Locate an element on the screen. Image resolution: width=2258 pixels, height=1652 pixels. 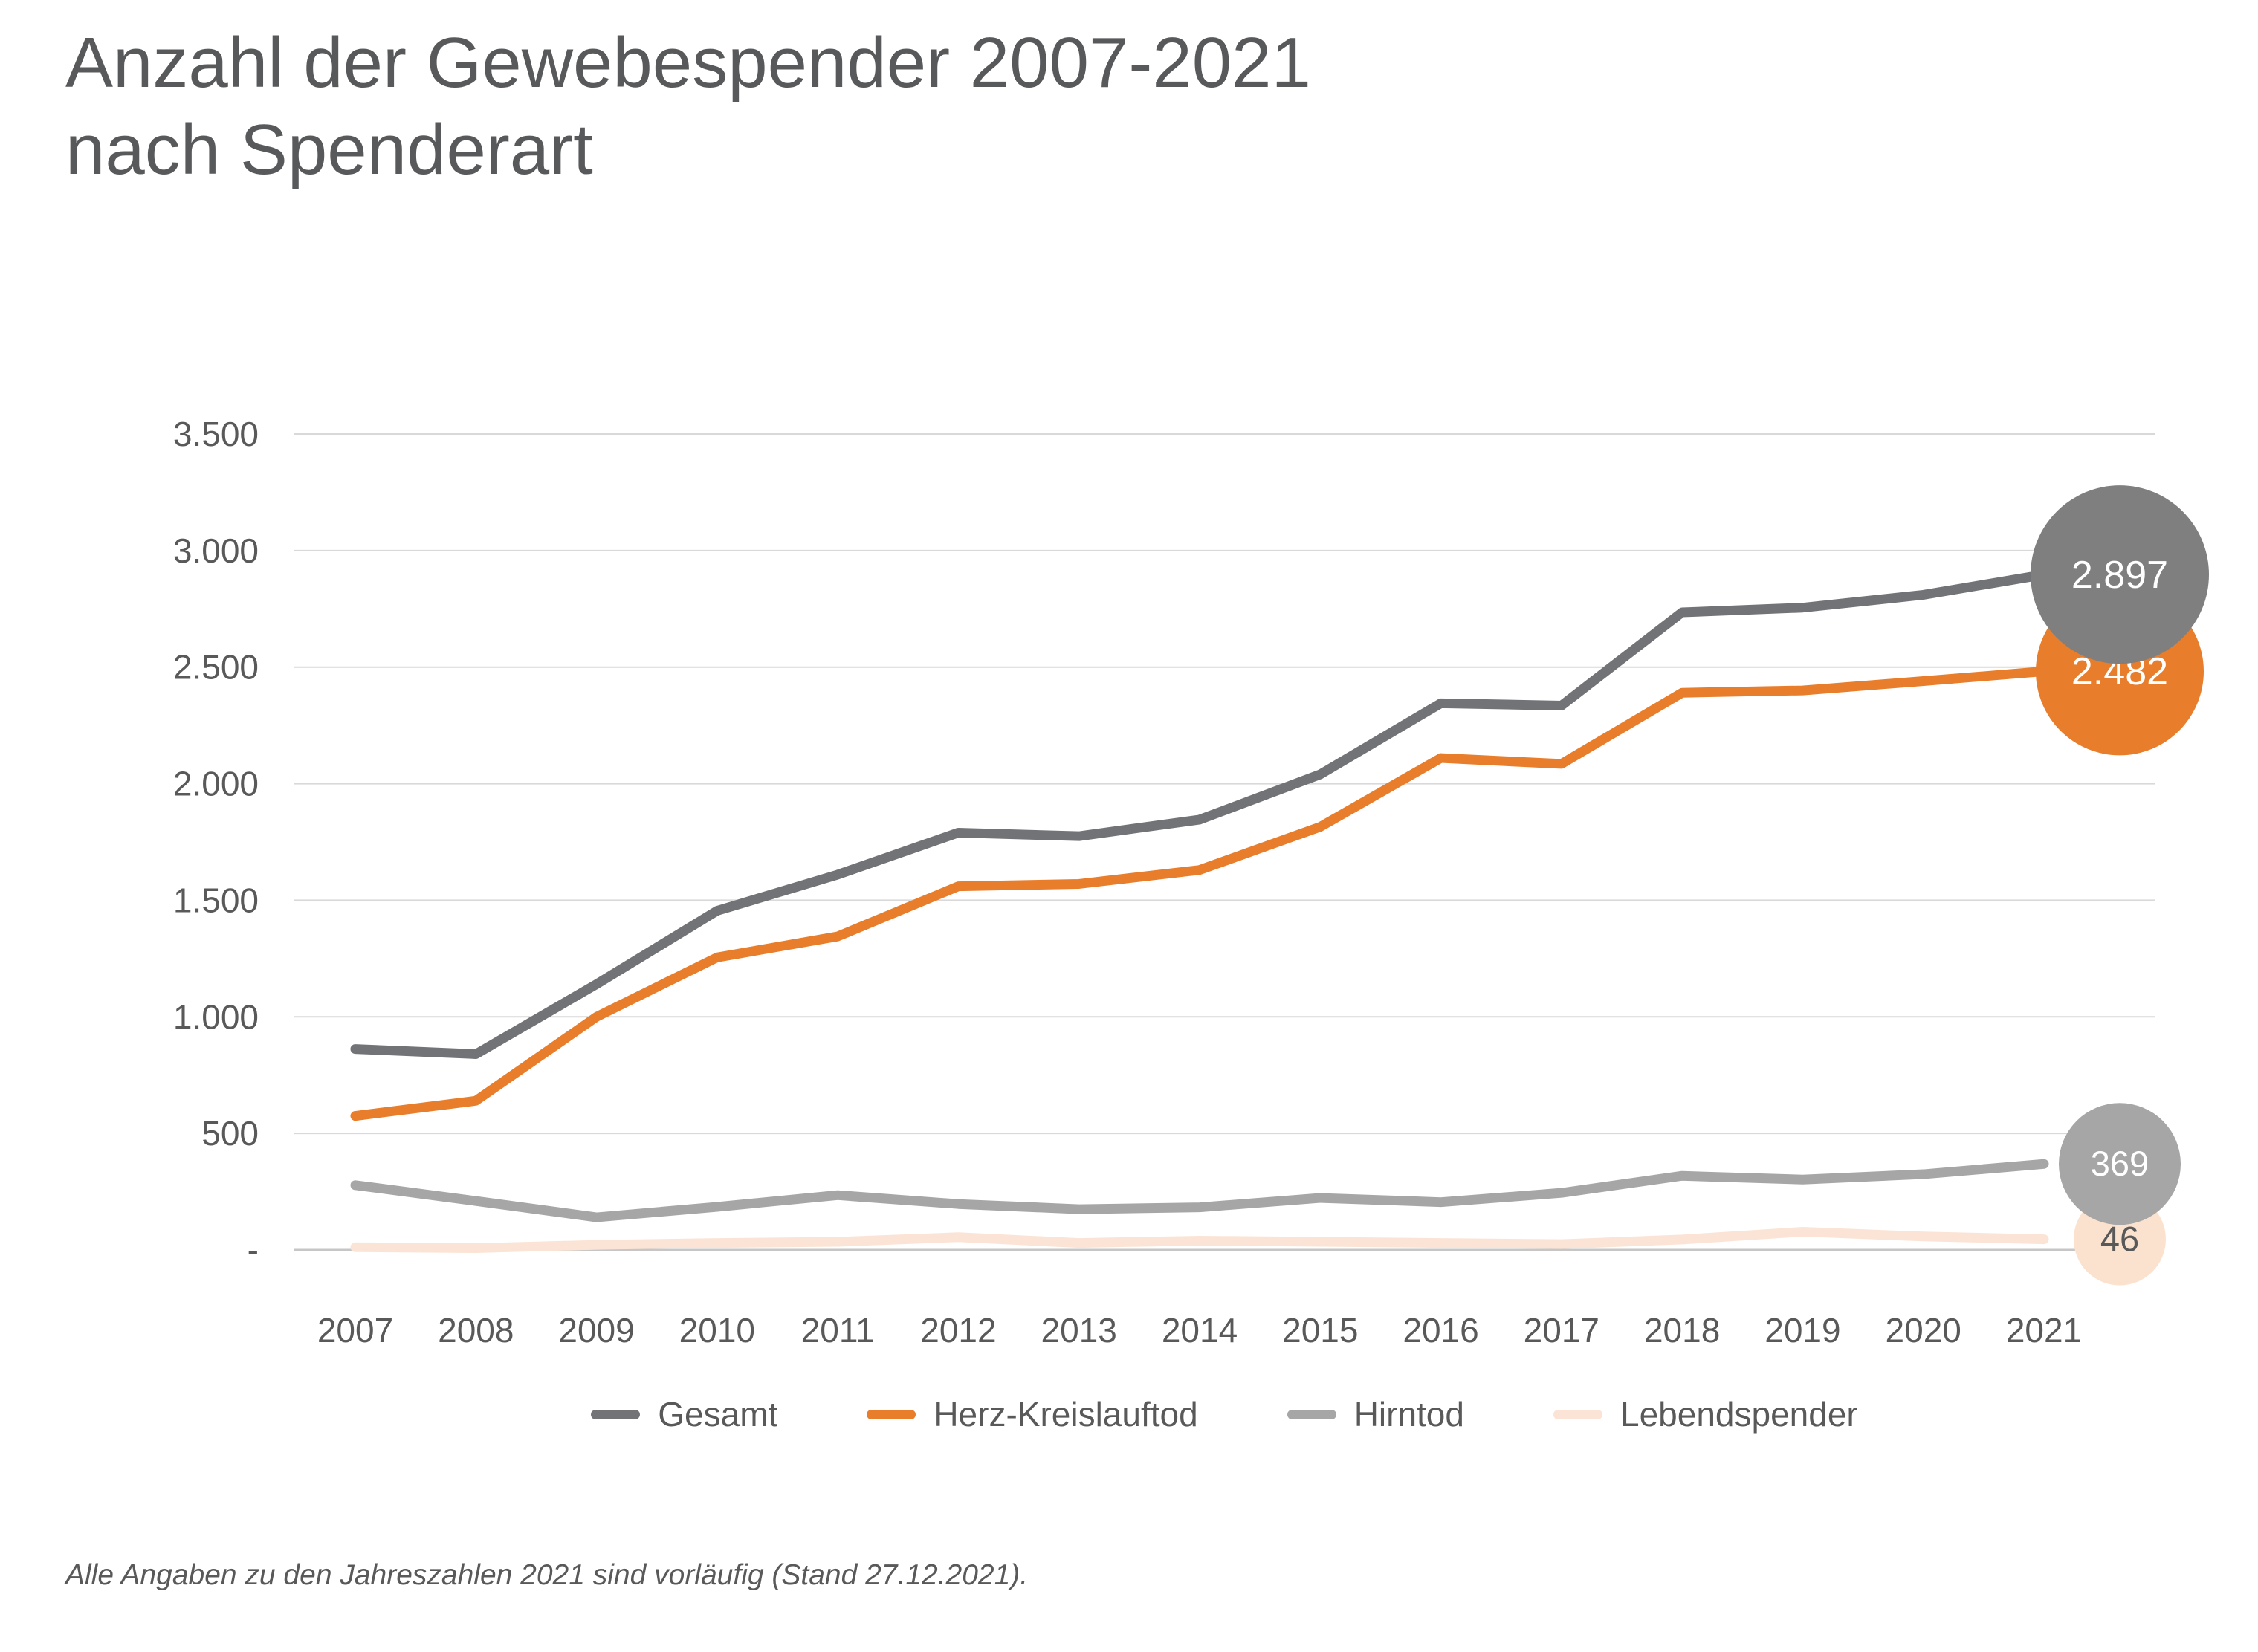
data-label-value: 369 is located at coordinates (2120, 1163).